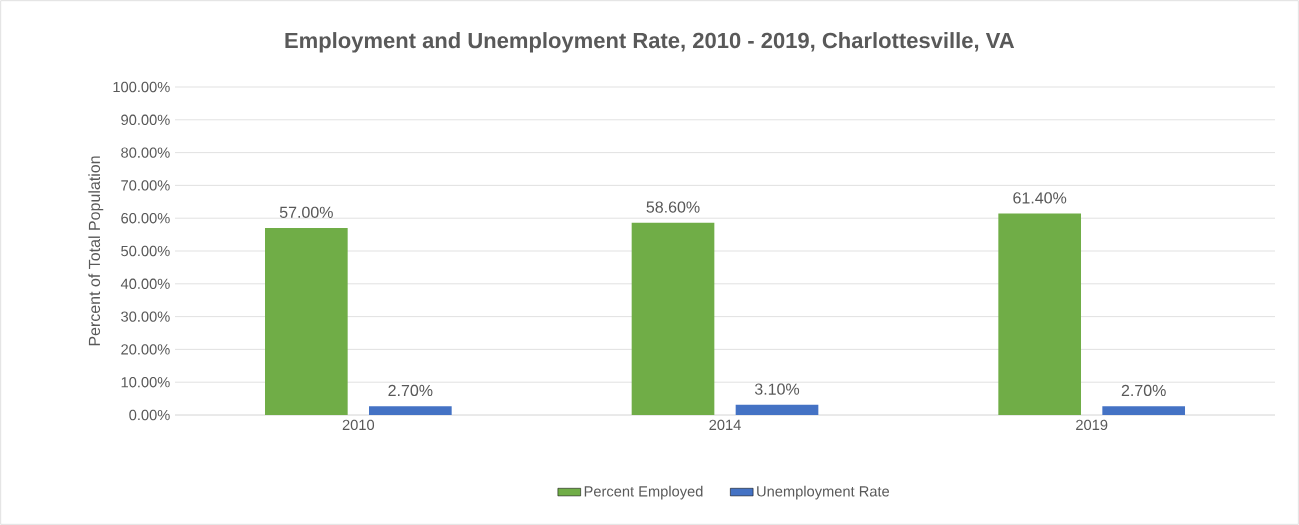 The width and height of the screenshot is (1299, 525). Describe the element at coordinates (145, 185) in the screenshot. I see `y-tick-label: 70.00%` at that location.